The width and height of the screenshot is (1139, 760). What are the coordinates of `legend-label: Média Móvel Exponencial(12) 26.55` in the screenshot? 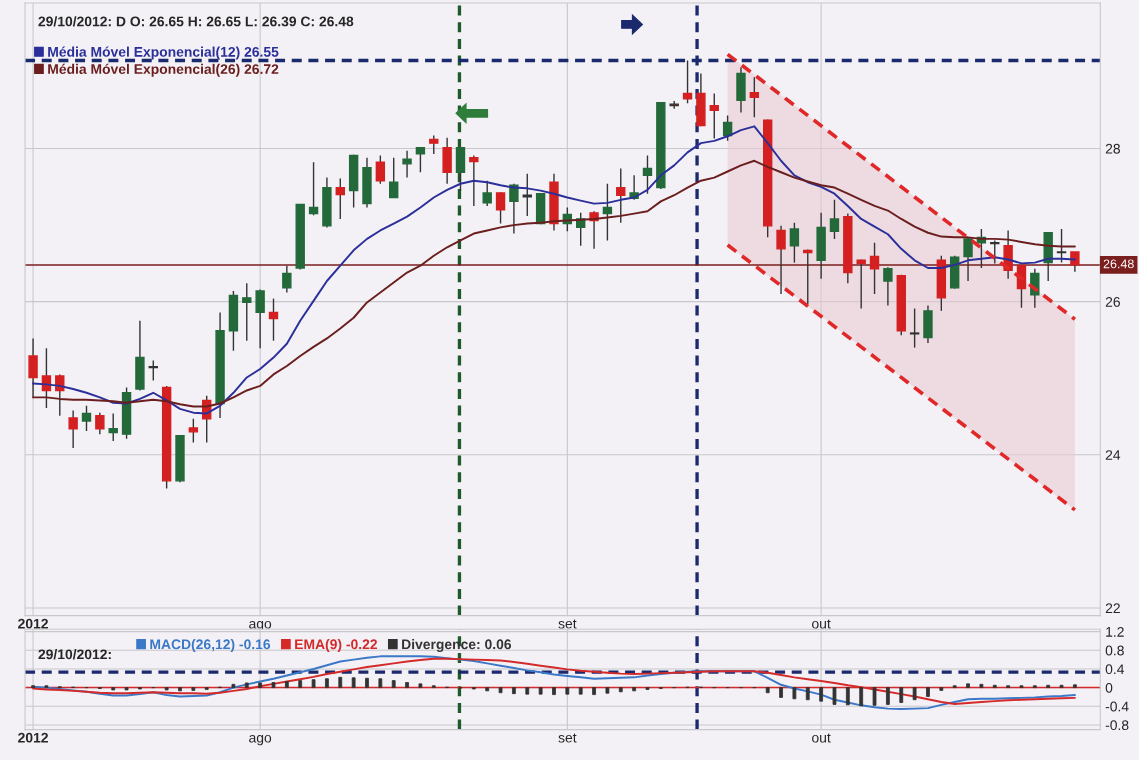 It's located at (163, 53).